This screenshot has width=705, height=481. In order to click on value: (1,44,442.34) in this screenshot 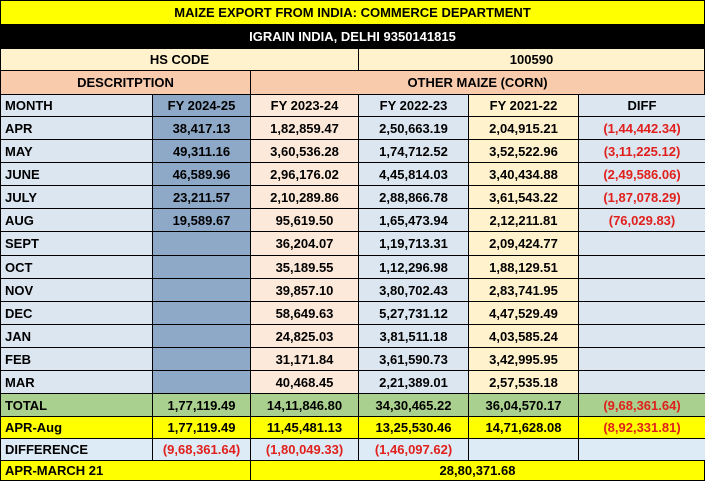, I will do `click(641, 128)`.